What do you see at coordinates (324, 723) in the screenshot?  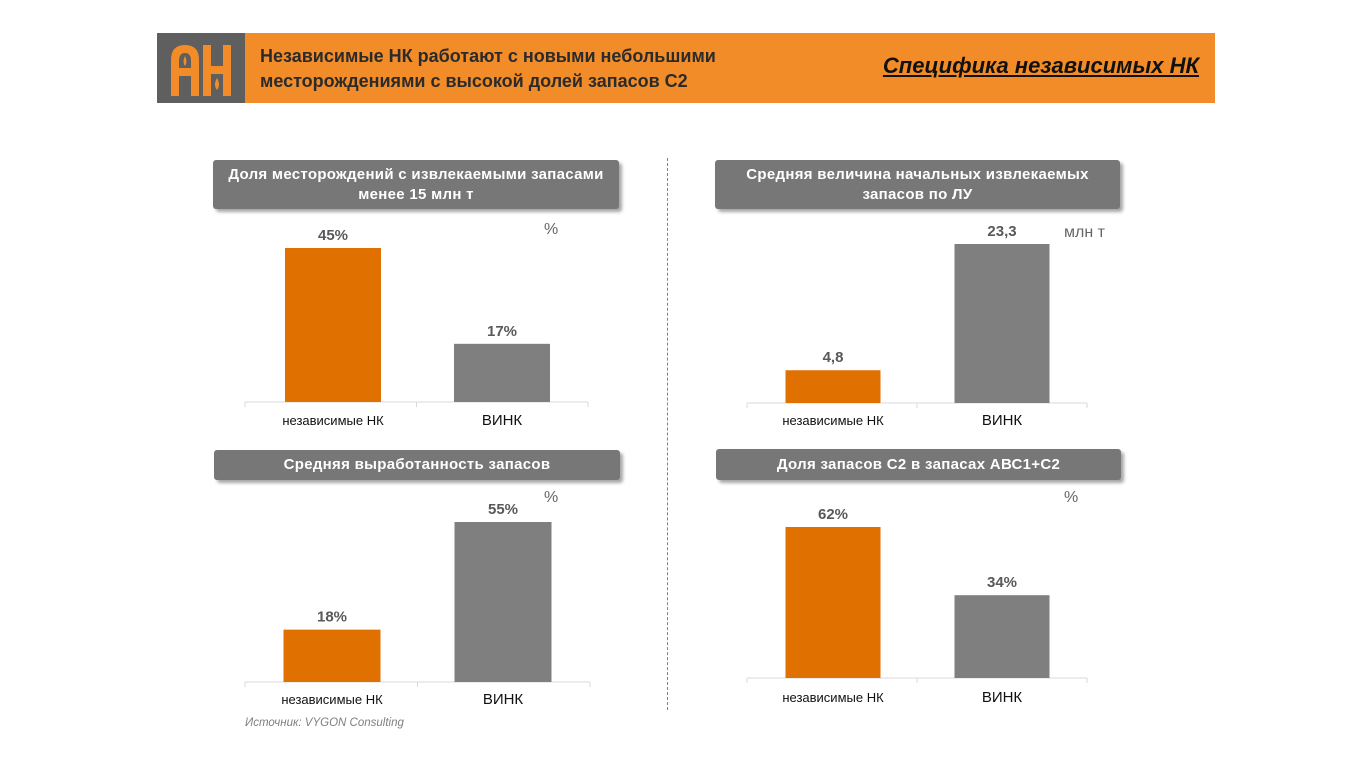 I see `source-note: Источник: VYGON Consulting` at bounding box center [324, 723].